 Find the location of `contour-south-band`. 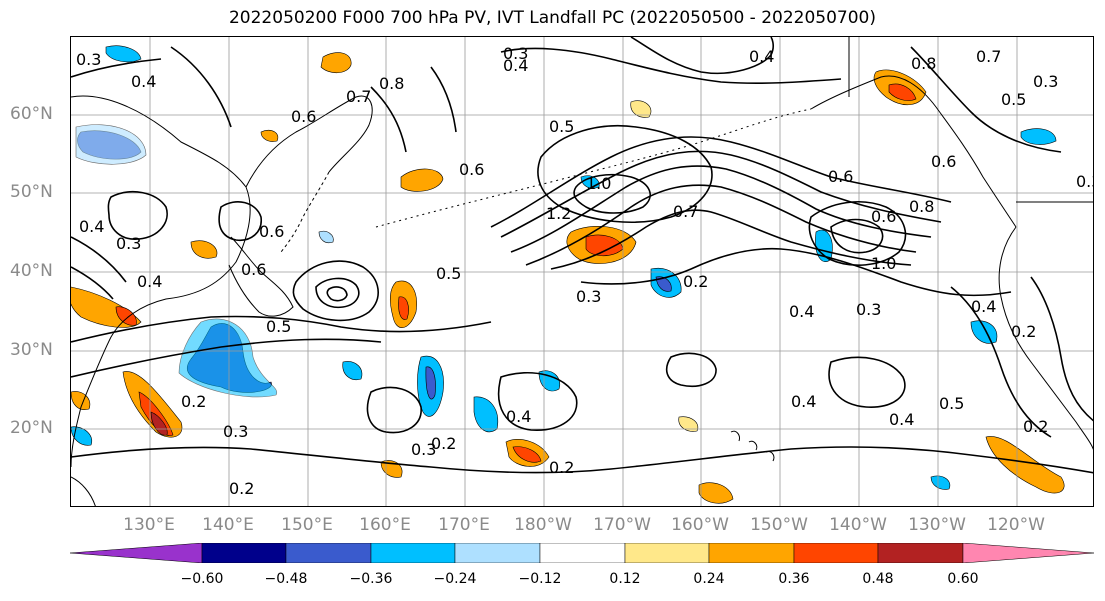

contour-south-band is located at coordinates (582, 460).